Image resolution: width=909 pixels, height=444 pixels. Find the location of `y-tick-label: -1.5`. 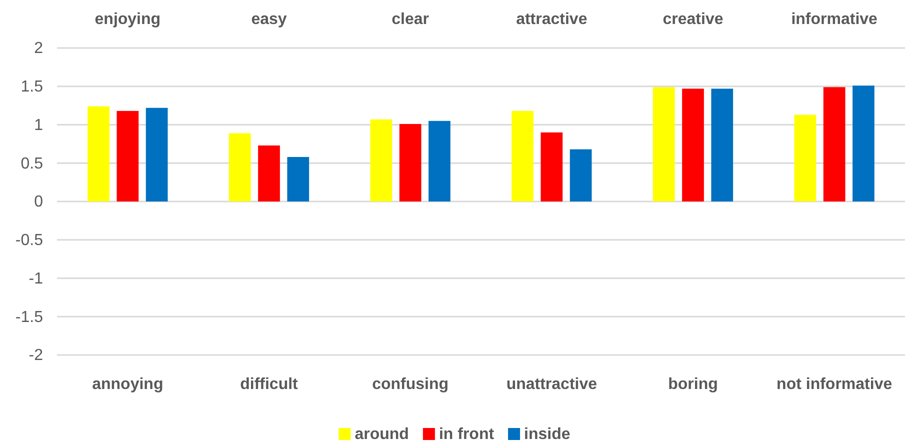

y-tick-label: -1.5 is located at coordinates (29, 317).